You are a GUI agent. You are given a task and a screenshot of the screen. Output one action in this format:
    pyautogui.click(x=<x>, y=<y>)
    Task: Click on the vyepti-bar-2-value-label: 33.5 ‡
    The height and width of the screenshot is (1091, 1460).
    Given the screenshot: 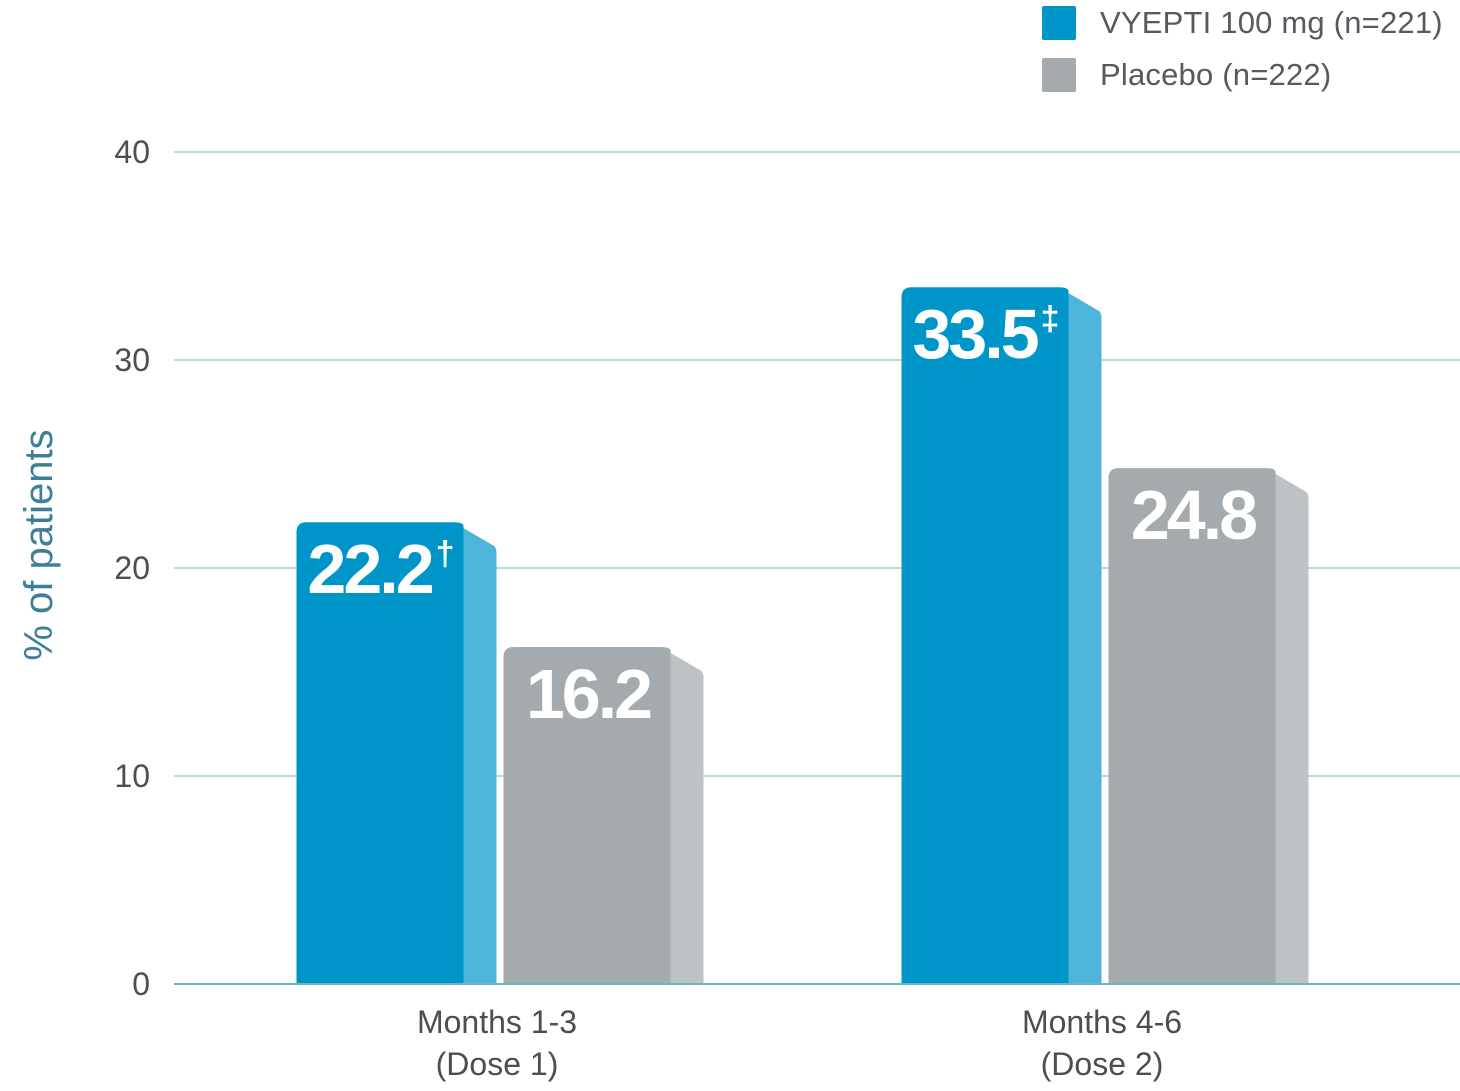 What is the action you would take?
    pyautogui.click(x=985, y=334)
    